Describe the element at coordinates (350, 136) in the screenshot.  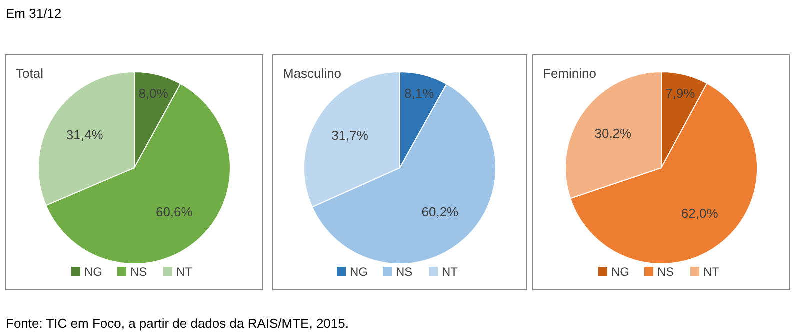
I see `data-label: 31,7%` at that location.